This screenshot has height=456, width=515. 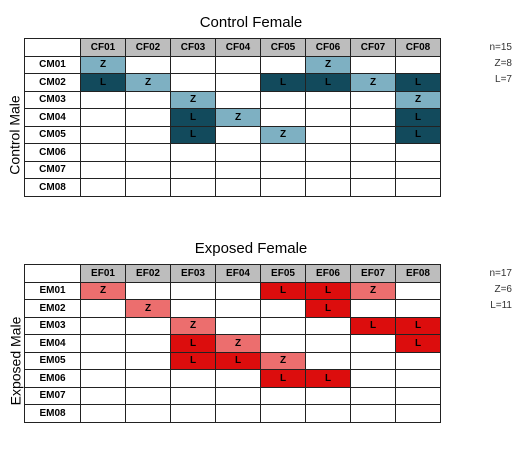 I want to click on column-header: CF03, so click(x=193, y=47).